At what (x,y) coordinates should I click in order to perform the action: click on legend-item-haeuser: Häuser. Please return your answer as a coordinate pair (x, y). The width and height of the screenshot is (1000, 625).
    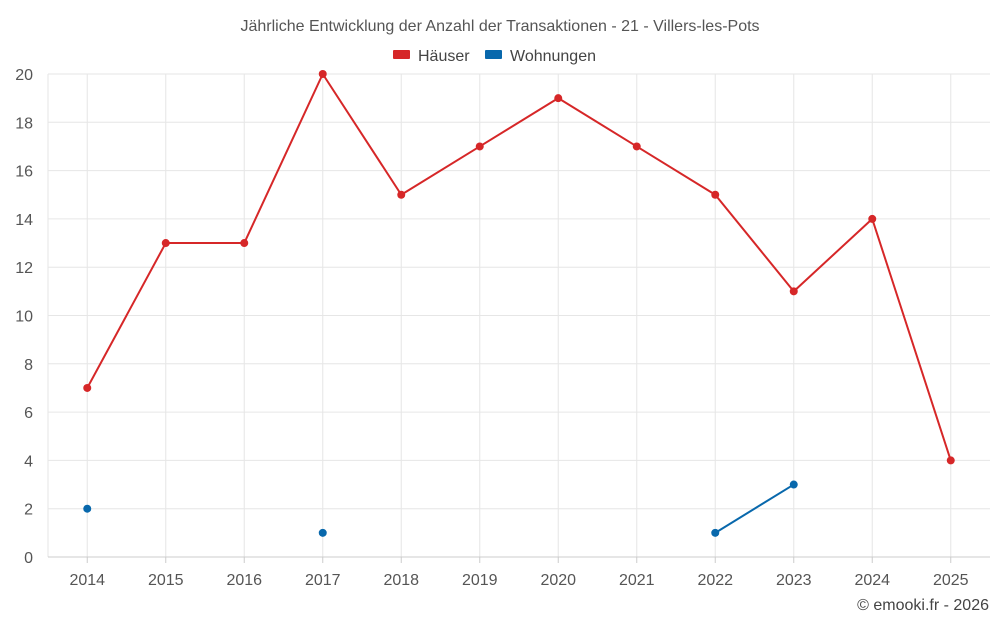
    Looking at the image, I should click on (431, 56).